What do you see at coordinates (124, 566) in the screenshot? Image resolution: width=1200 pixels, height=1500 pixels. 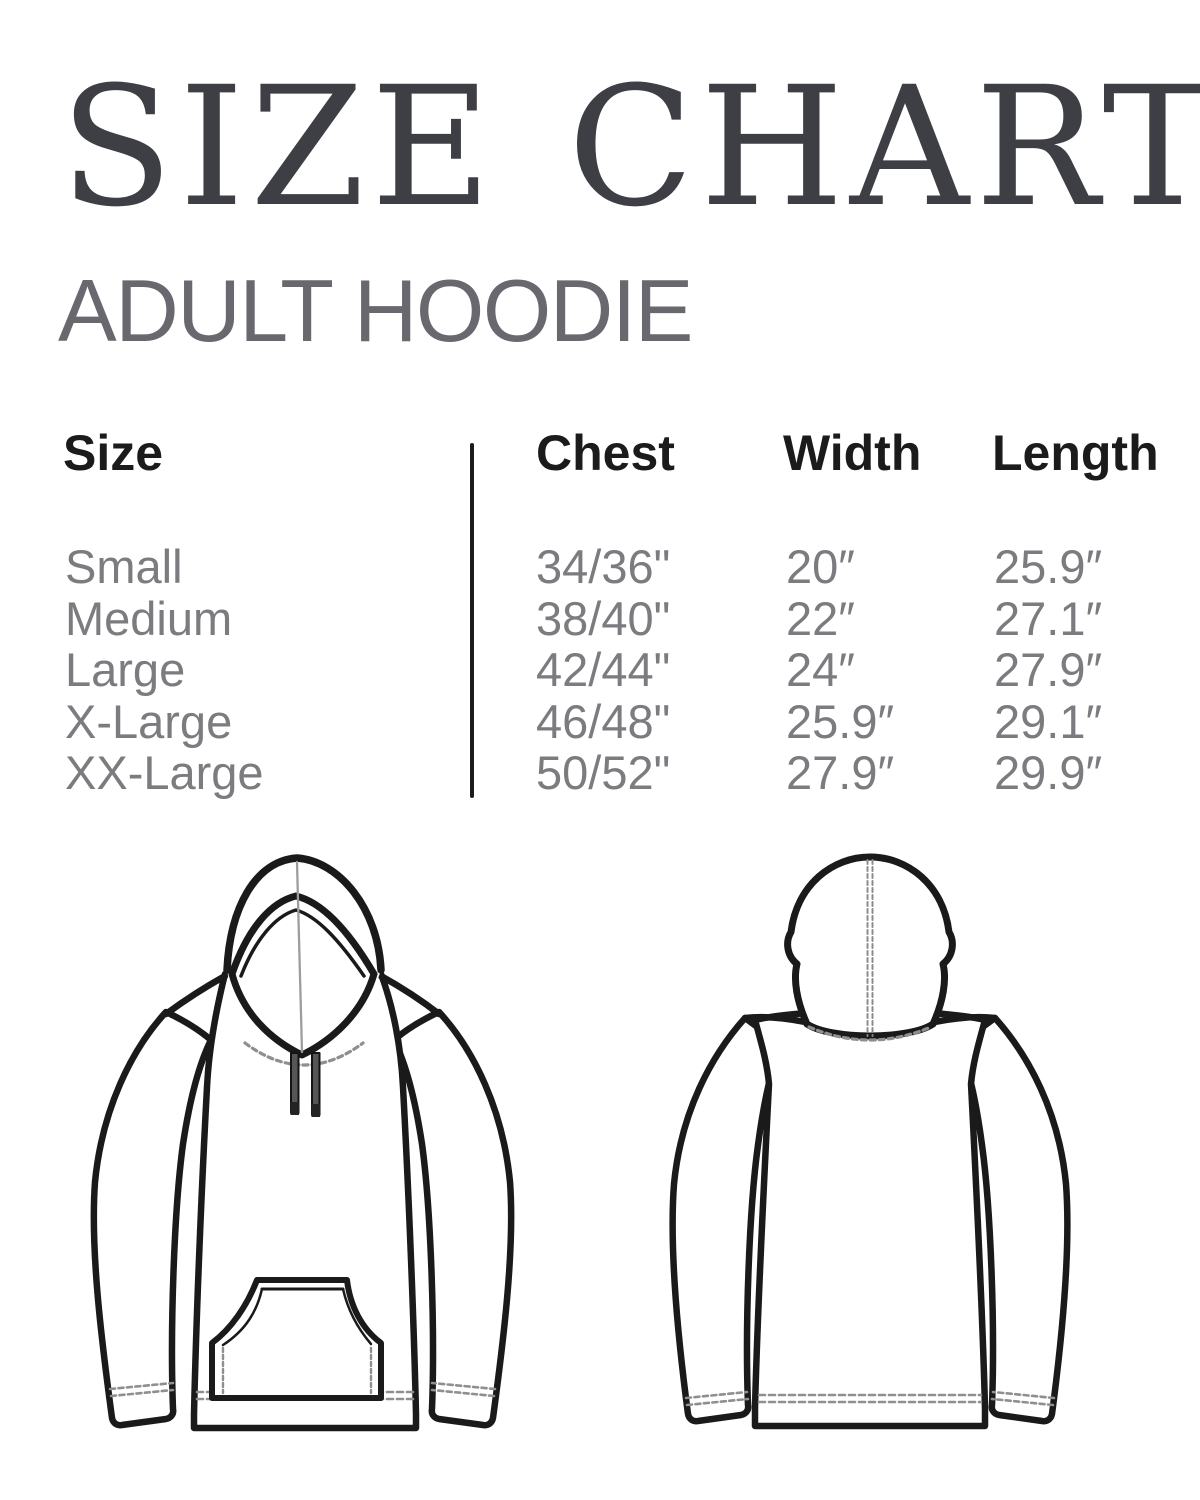 I see `size-label: Small` at bounding box center [124, 566].